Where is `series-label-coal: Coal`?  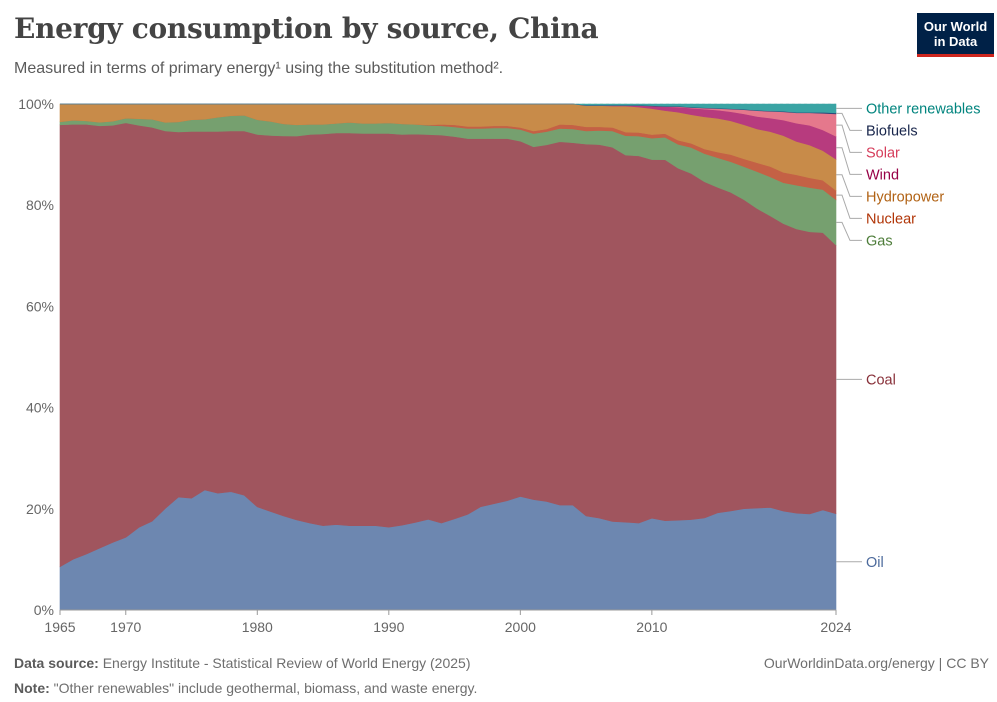
series-label-coal: Coal is located at coordinates (881, 380).